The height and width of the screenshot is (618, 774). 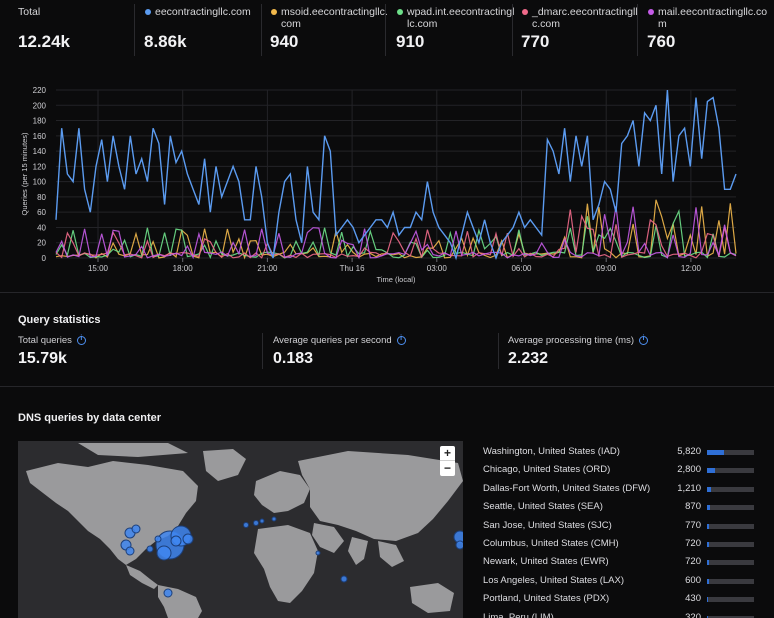 What do you see at coordinates (578, 351) in the screenshot?
I see `stat-avg-processing-time: Average processing time (ms) 2.232` at bounding box center [578, 351].